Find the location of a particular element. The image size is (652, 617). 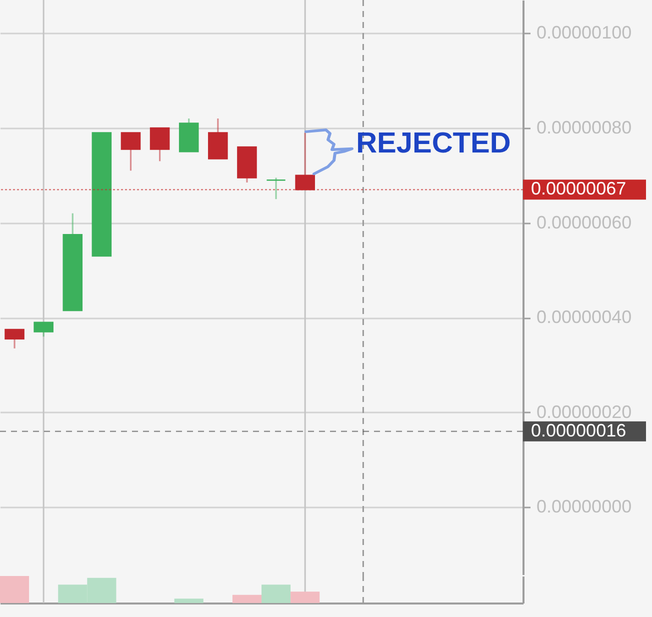

y-tick-label: 0.00000060 is located at coordinates (584, 222).